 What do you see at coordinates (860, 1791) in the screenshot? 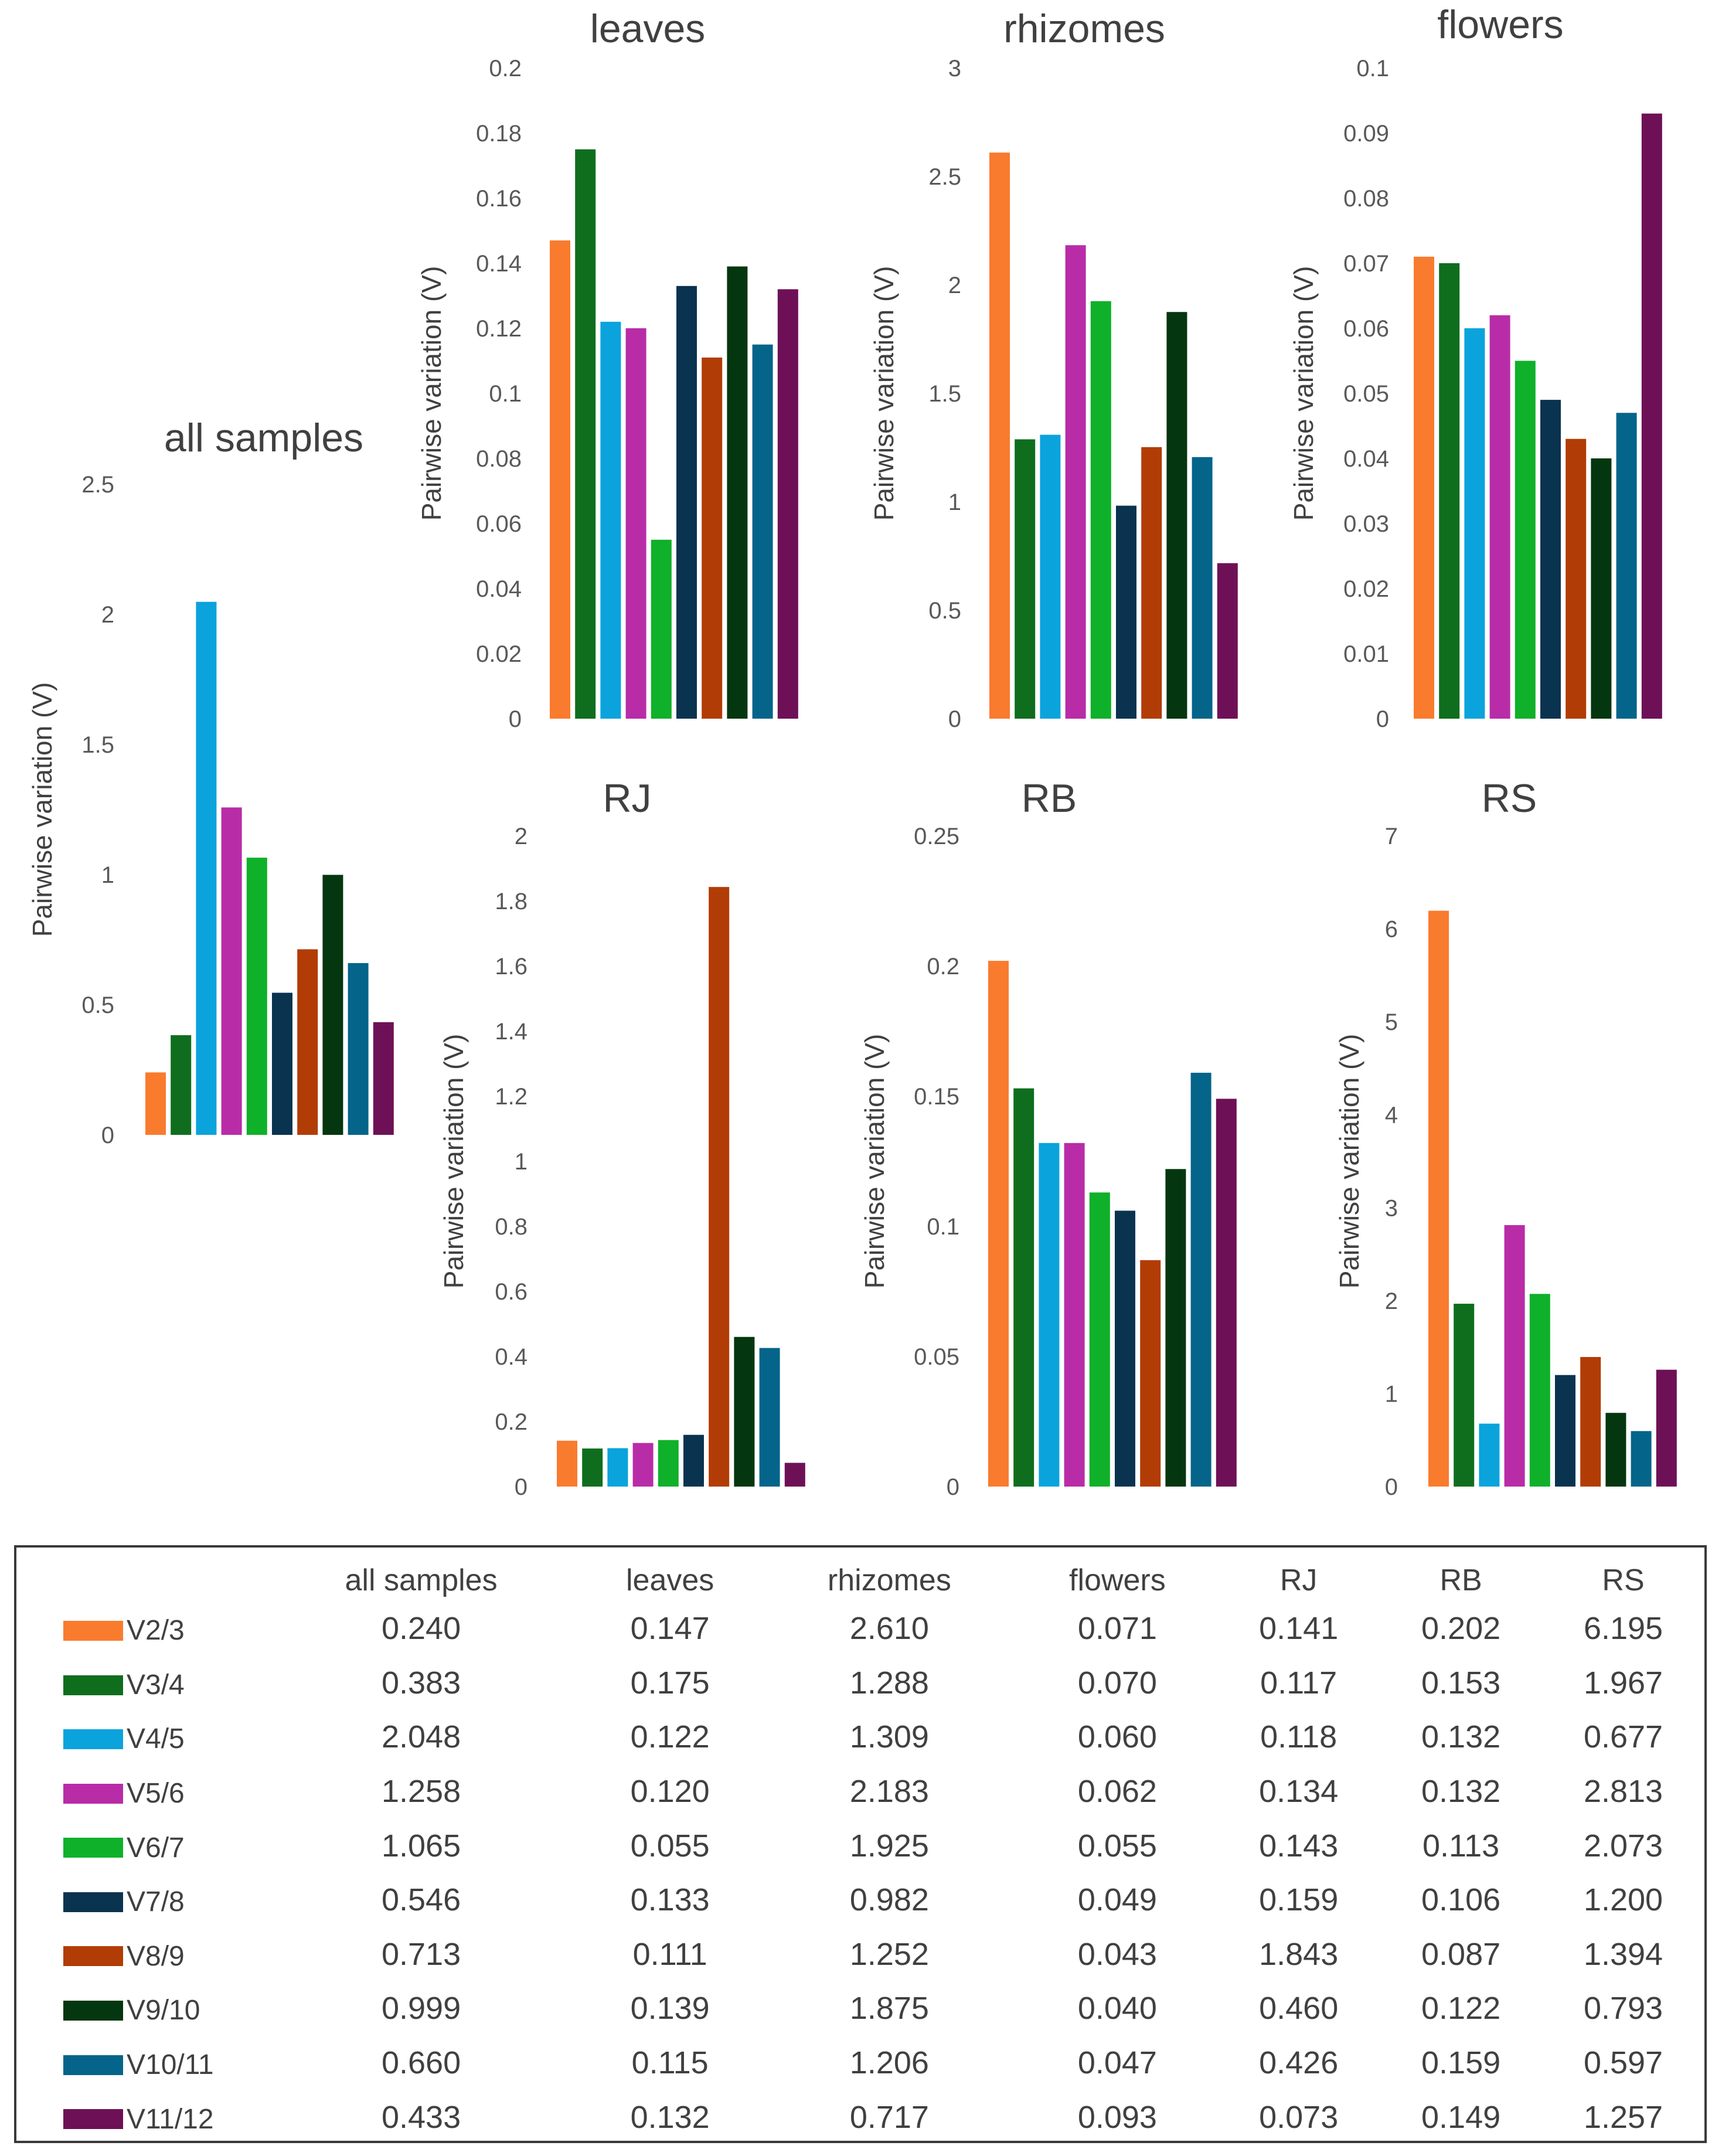
I see `table-row: V5/6 1.258 0.120 2.183 0.062 0.134 0.132 2.813` at bounding box center [860, 1791].